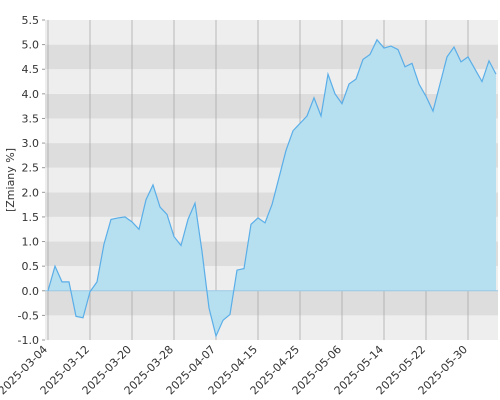 This screenshot has height=400, width=500. Describe the element at coordinates (28, 340) in the screenshot. I see `y-tick-label: -1.0` at that location.